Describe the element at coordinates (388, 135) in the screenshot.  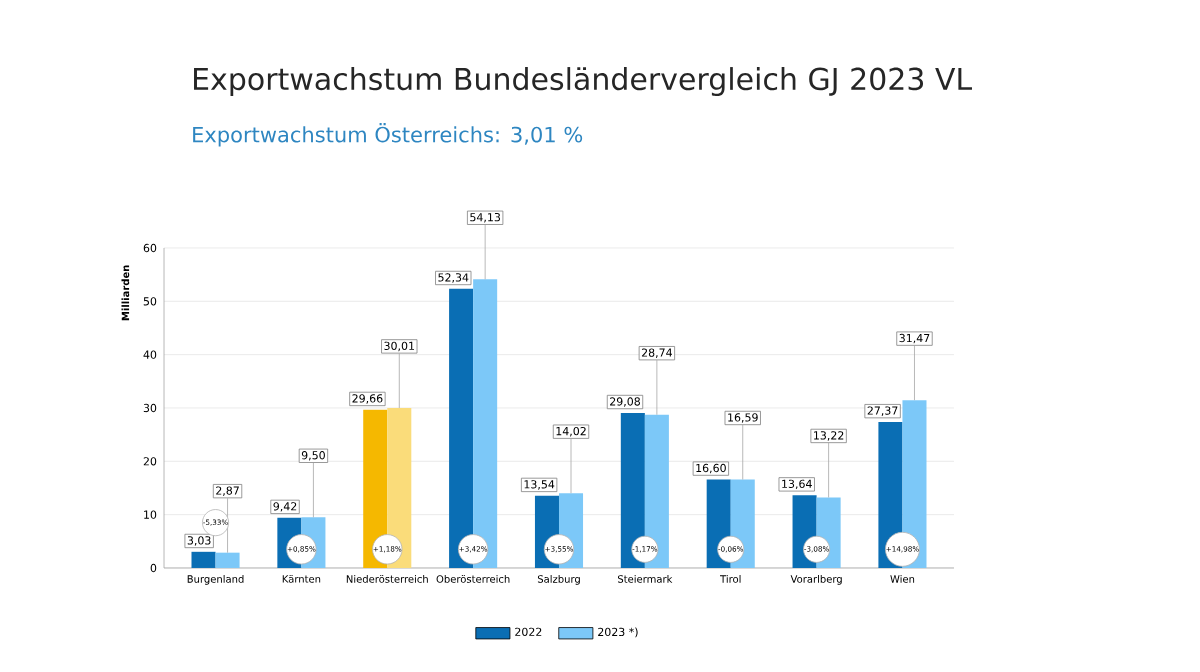
I see `chart-subtitle: Exportwachstum Österreichs: 3,01 %` at that location.